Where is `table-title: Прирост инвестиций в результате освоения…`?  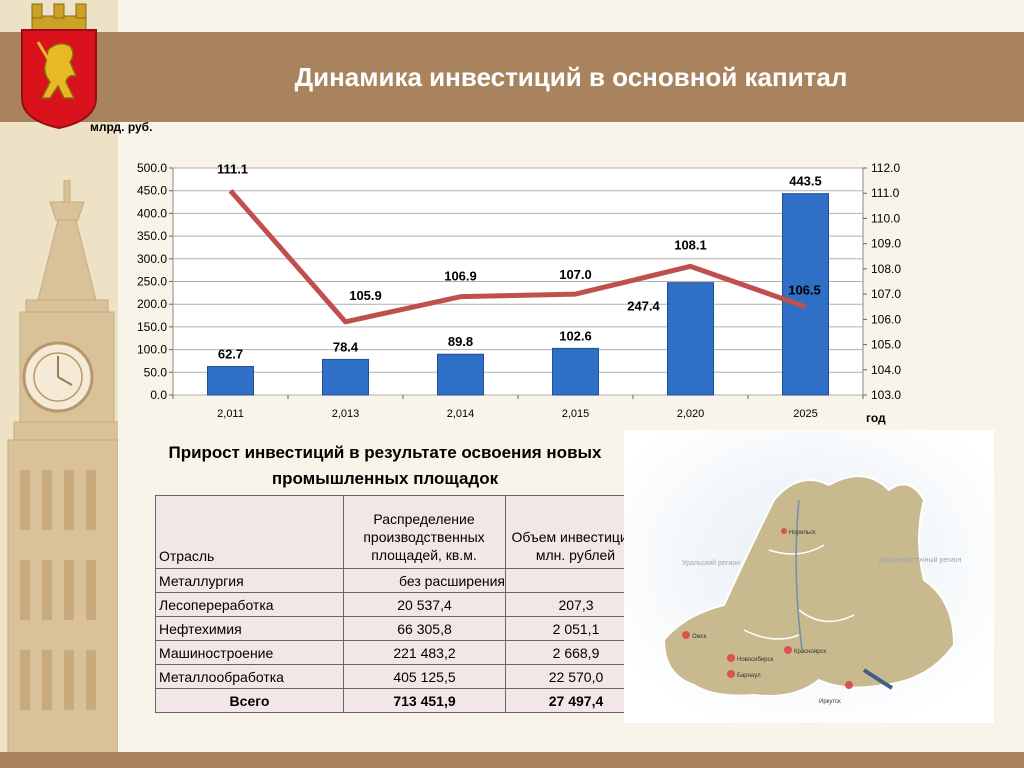 table-title: Прирост инвестиций в результате освоения… is located at coordinates (385, 465).